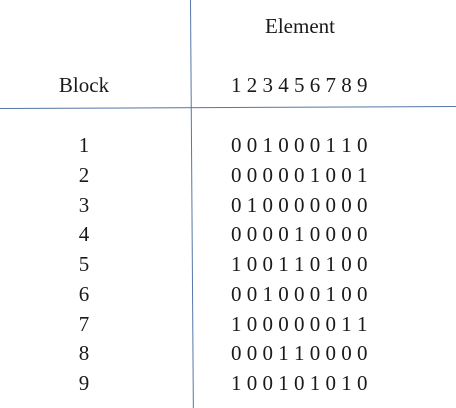 The width and height of the screenshot is (456, 408). What do you see at coordinates (299, 293) in the screenshot?
I see `incidence-values: 0 0 1 0 0 0 1 0 0` at bounding box center [299, 293].